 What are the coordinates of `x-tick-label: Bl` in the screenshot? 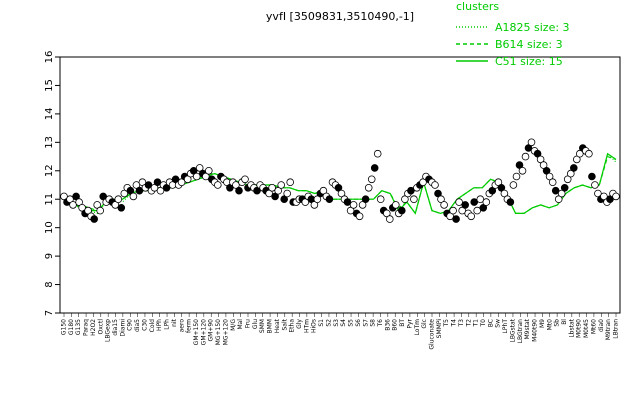 It's located at (564, 322).